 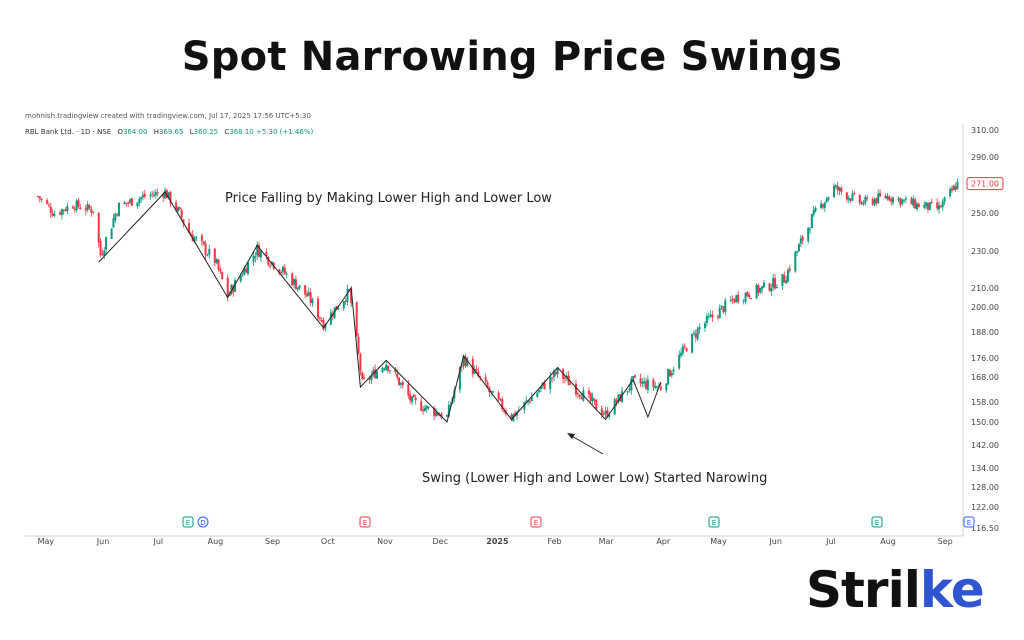 What do you see at coordinates (985, 402) in the screenshot?
I see `y-tick-label: 158.00` at bounding box center [985, 402].